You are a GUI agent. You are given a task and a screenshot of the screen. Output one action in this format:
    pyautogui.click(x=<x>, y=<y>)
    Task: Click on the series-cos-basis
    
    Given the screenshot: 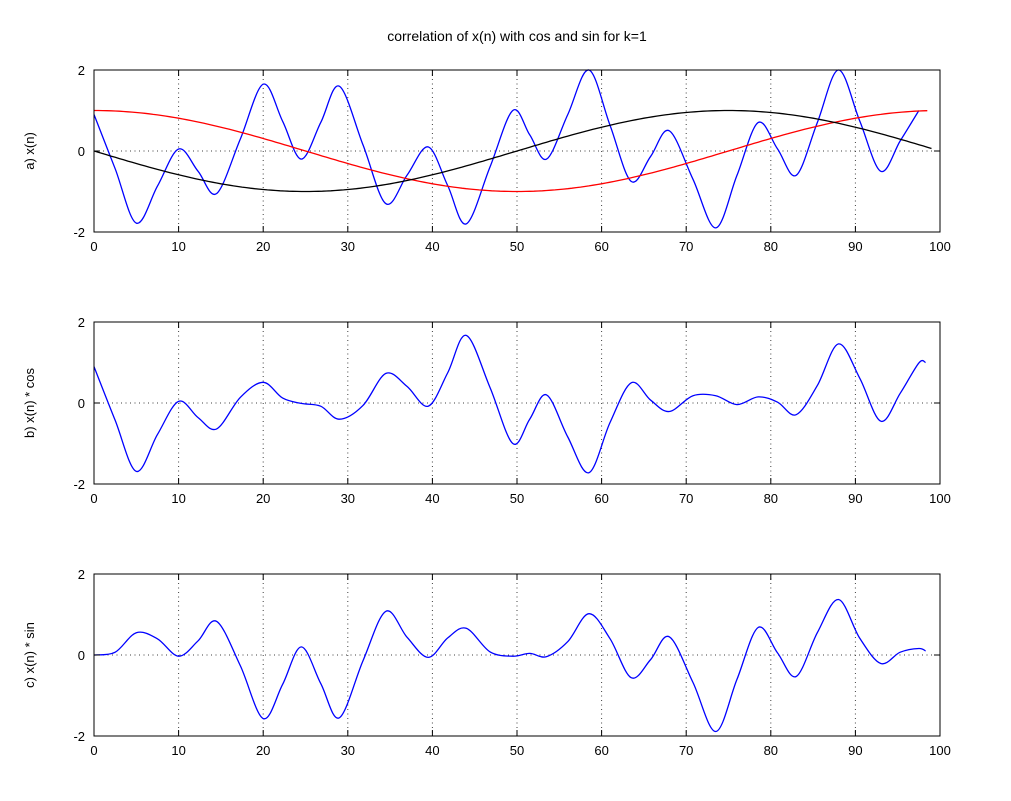 What is the action you would take?
    pyautogui.click(x=511, y=151)
    